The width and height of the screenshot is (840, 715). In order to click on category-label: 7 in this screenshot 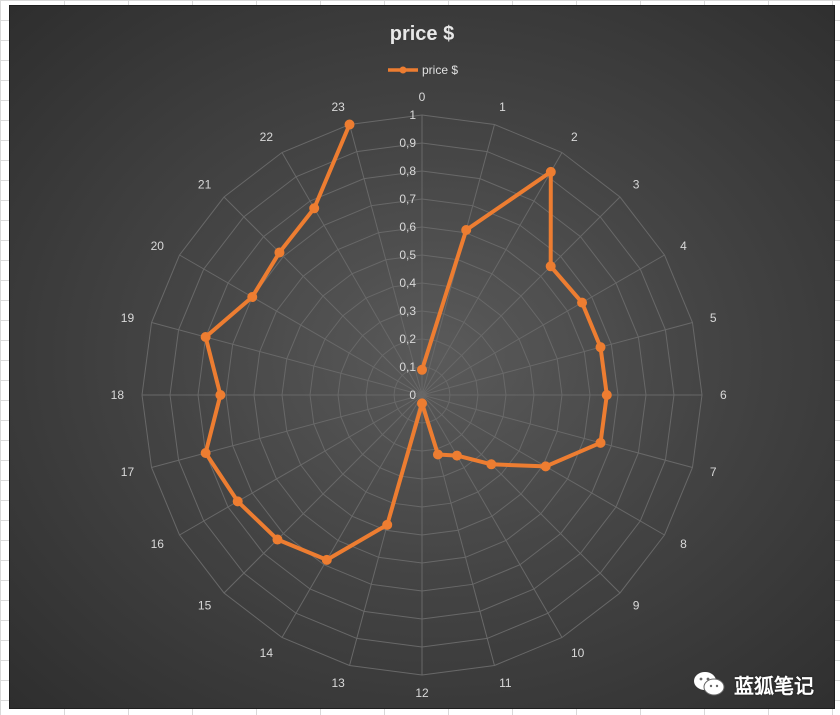, I will do `click(713, 472)`.